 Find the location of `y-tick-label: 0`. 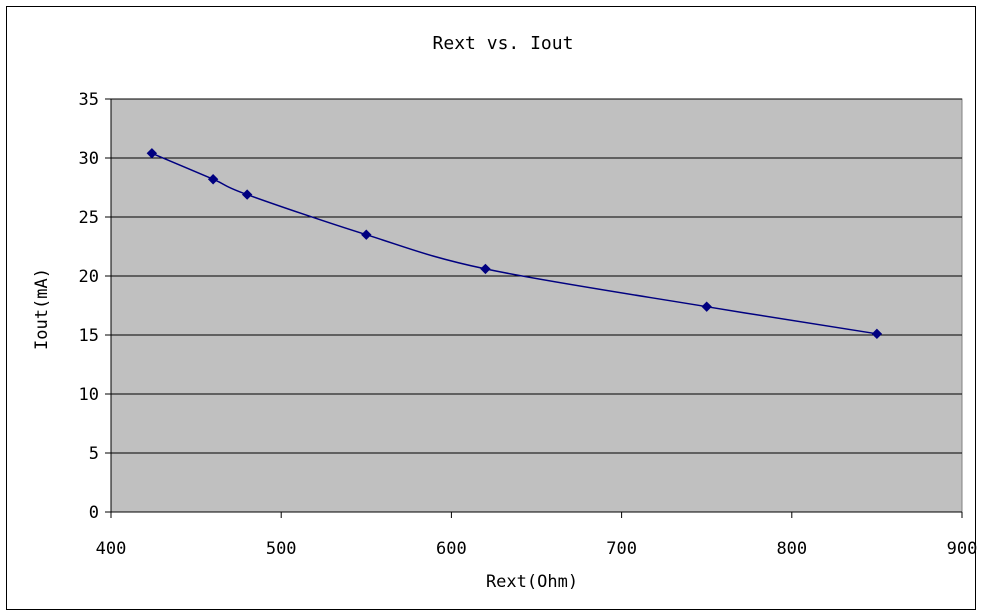

y-tick-label: 0 is located at coordinates (94, 513).